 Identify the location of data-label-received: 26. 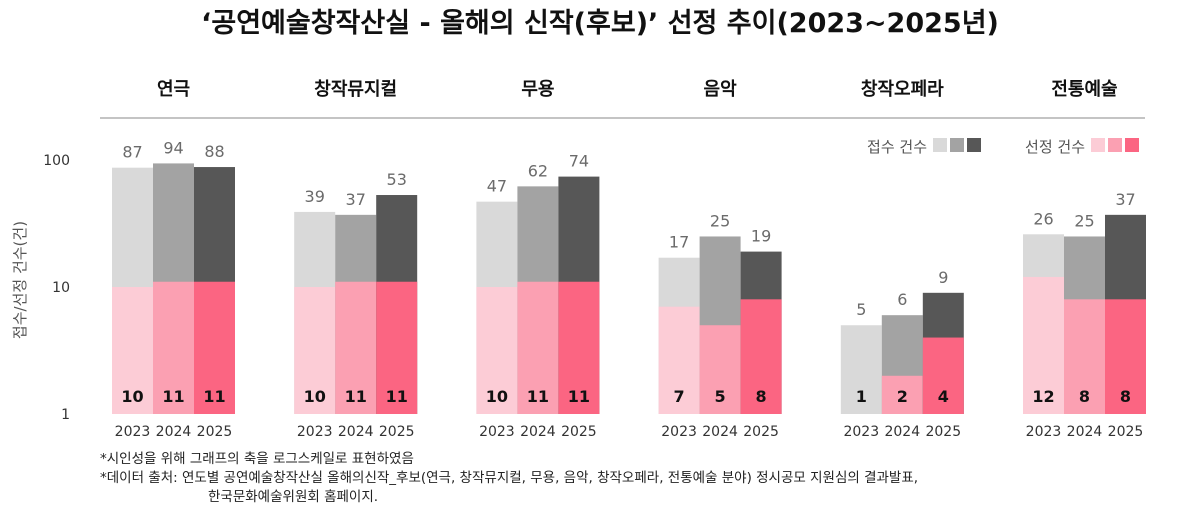
(1043, 218).